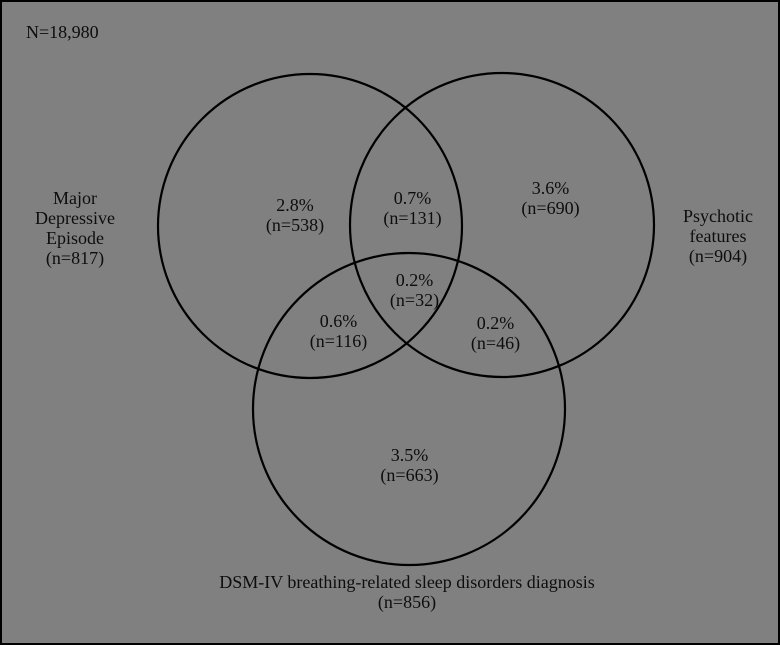 This screenshot has height=645, width=780. What do you see at coordinates (295, 205) in the screenshot?
I see `region-percent: 2.8%` at bounding box center [295, 205].